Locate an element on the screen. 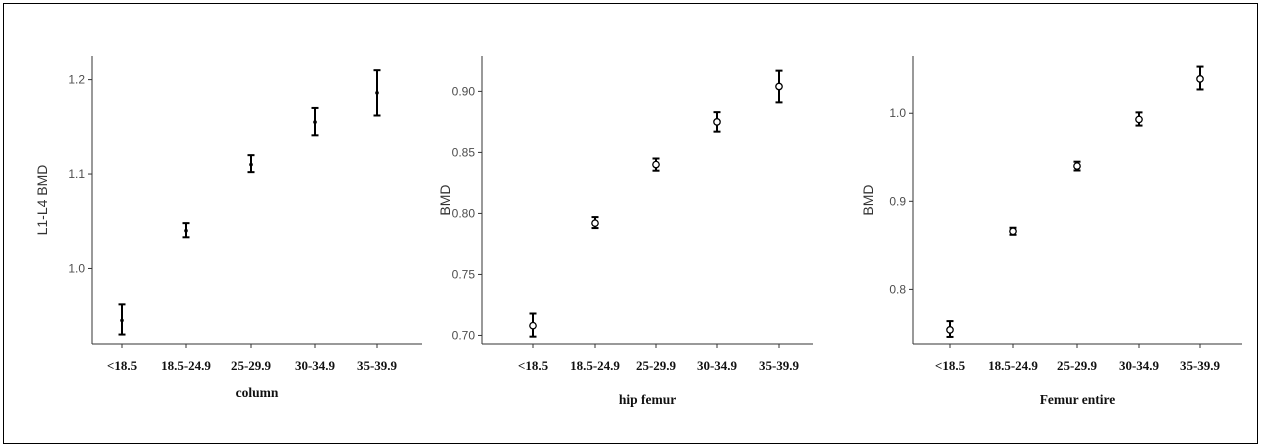 The width and height of the screenshot is (1263, 448). y-tick-label: 0.70 is located at coordinates (464, 335).